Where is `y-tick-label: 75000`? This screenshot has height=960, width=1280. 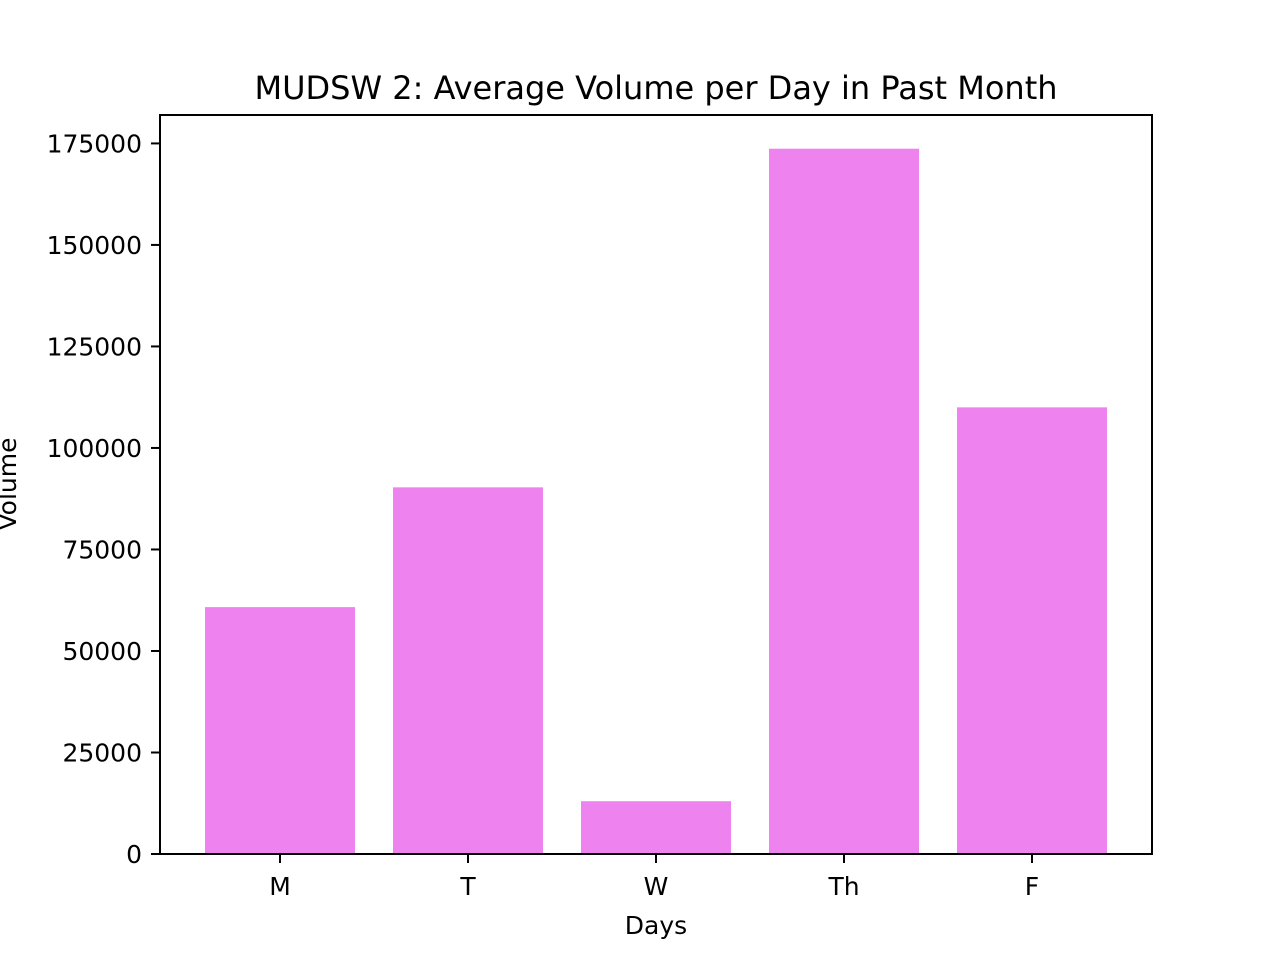
y-tick-label: 75000 is located at coordinates (102, 549).